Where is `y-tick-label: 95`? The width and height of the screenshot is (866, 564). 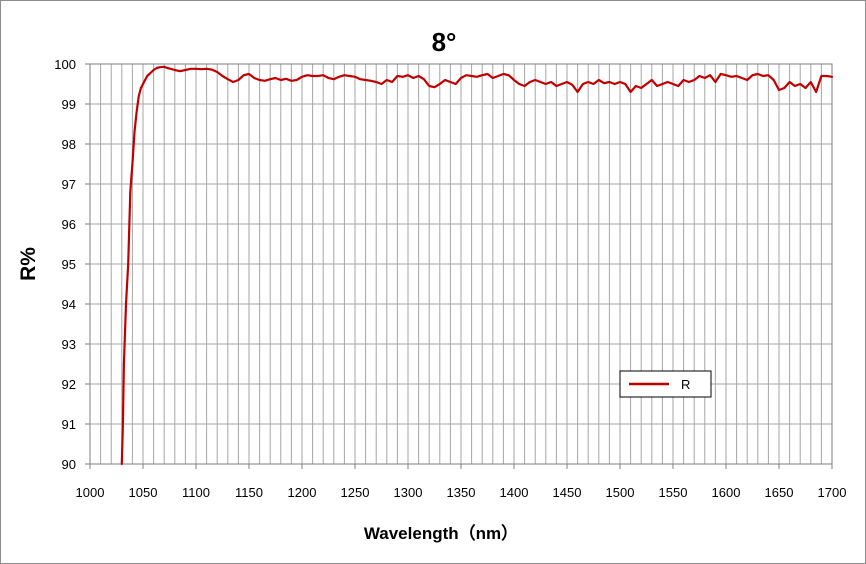 y-tick-label: 95 is located at coordinates (69, 264).